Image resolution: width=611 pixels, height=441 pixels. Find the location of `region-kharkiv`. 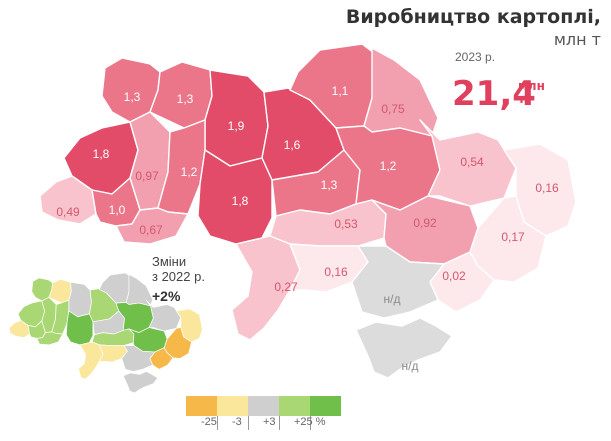

region-kharkiv is located at coordinates (468, 163).